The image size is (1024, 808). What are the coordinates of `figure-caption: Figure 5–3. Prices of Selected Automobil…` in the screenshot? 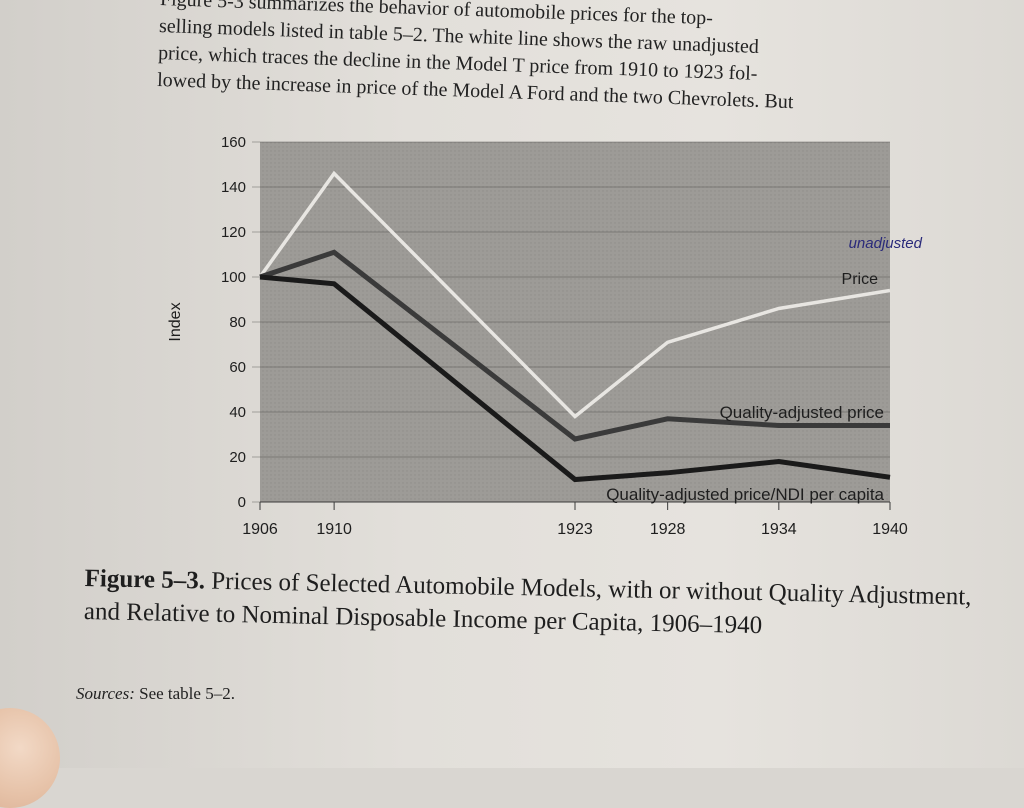 It's located at (534, 604).